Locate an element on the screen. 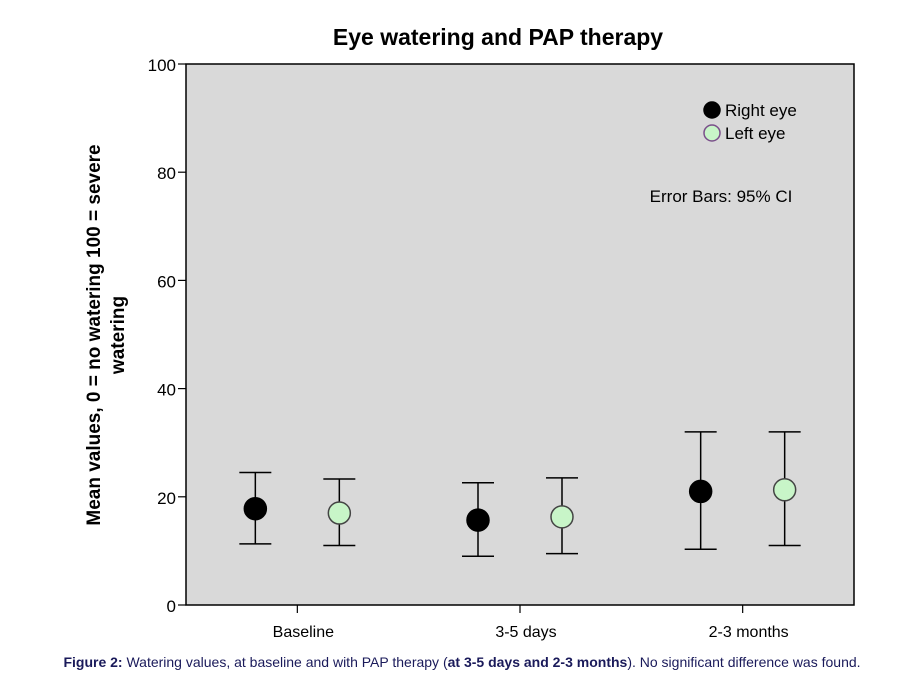 The image size is (924, 687). chart-title: Eye watering and PAP therapy is located at coordinates (498, 37).